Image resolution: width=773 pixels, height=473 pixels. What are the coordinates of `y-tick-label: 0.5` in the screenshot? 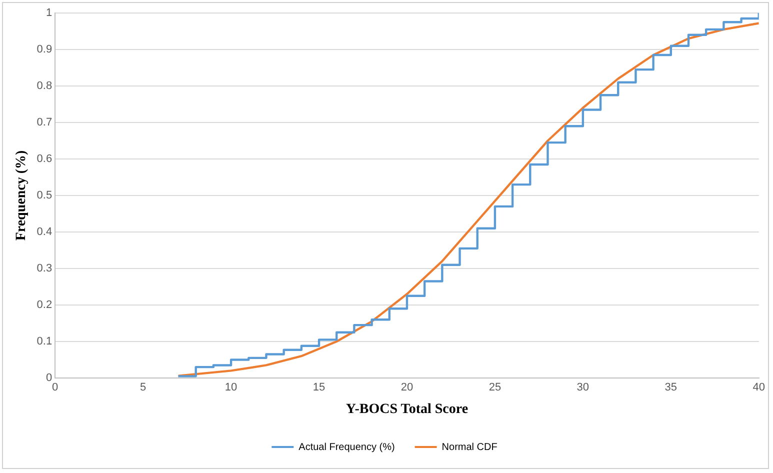 It's located at (44, 196).